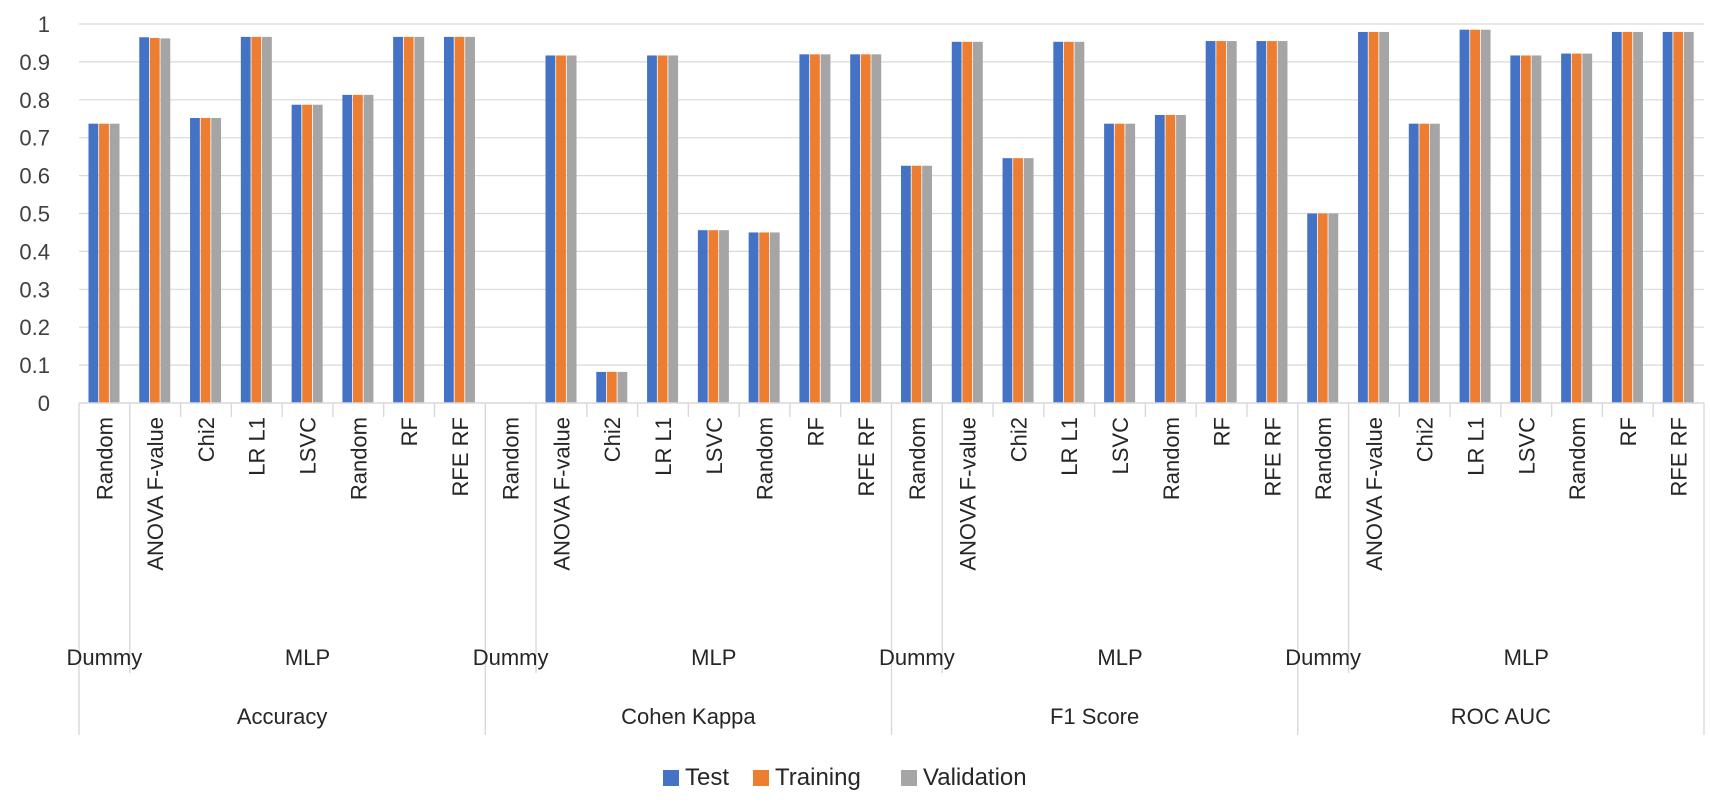 The height and width of the screenshot is (805, 1710). I want to click on y-axis: 0 0.1 0.2 0.3 0.4 0.5 0.6 0.7 0.8 0.9 1, so click(34, 214).